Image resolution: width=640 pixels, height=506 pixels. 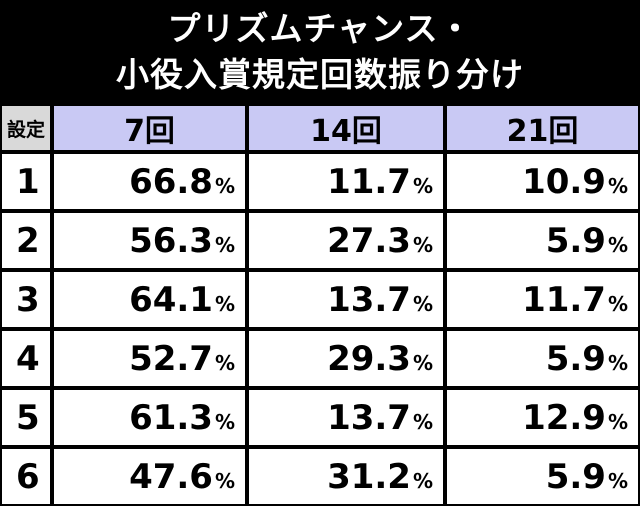 I want to click on title-line-1: プリズムチャンス・, so click(x=320, y=28).